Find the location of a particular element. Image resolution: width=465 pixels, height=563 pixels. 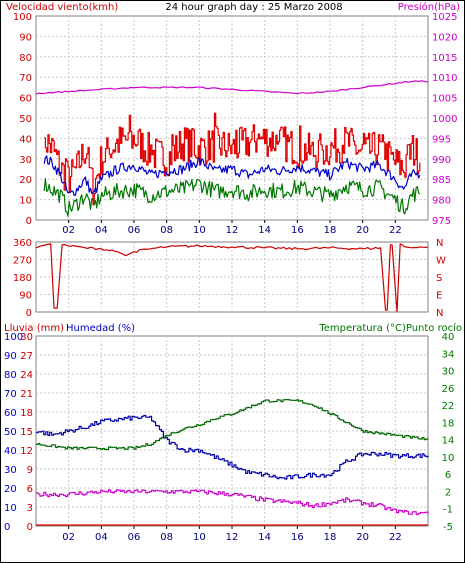

humidity-tick-label: 50 is located at coordinates (10, 432).